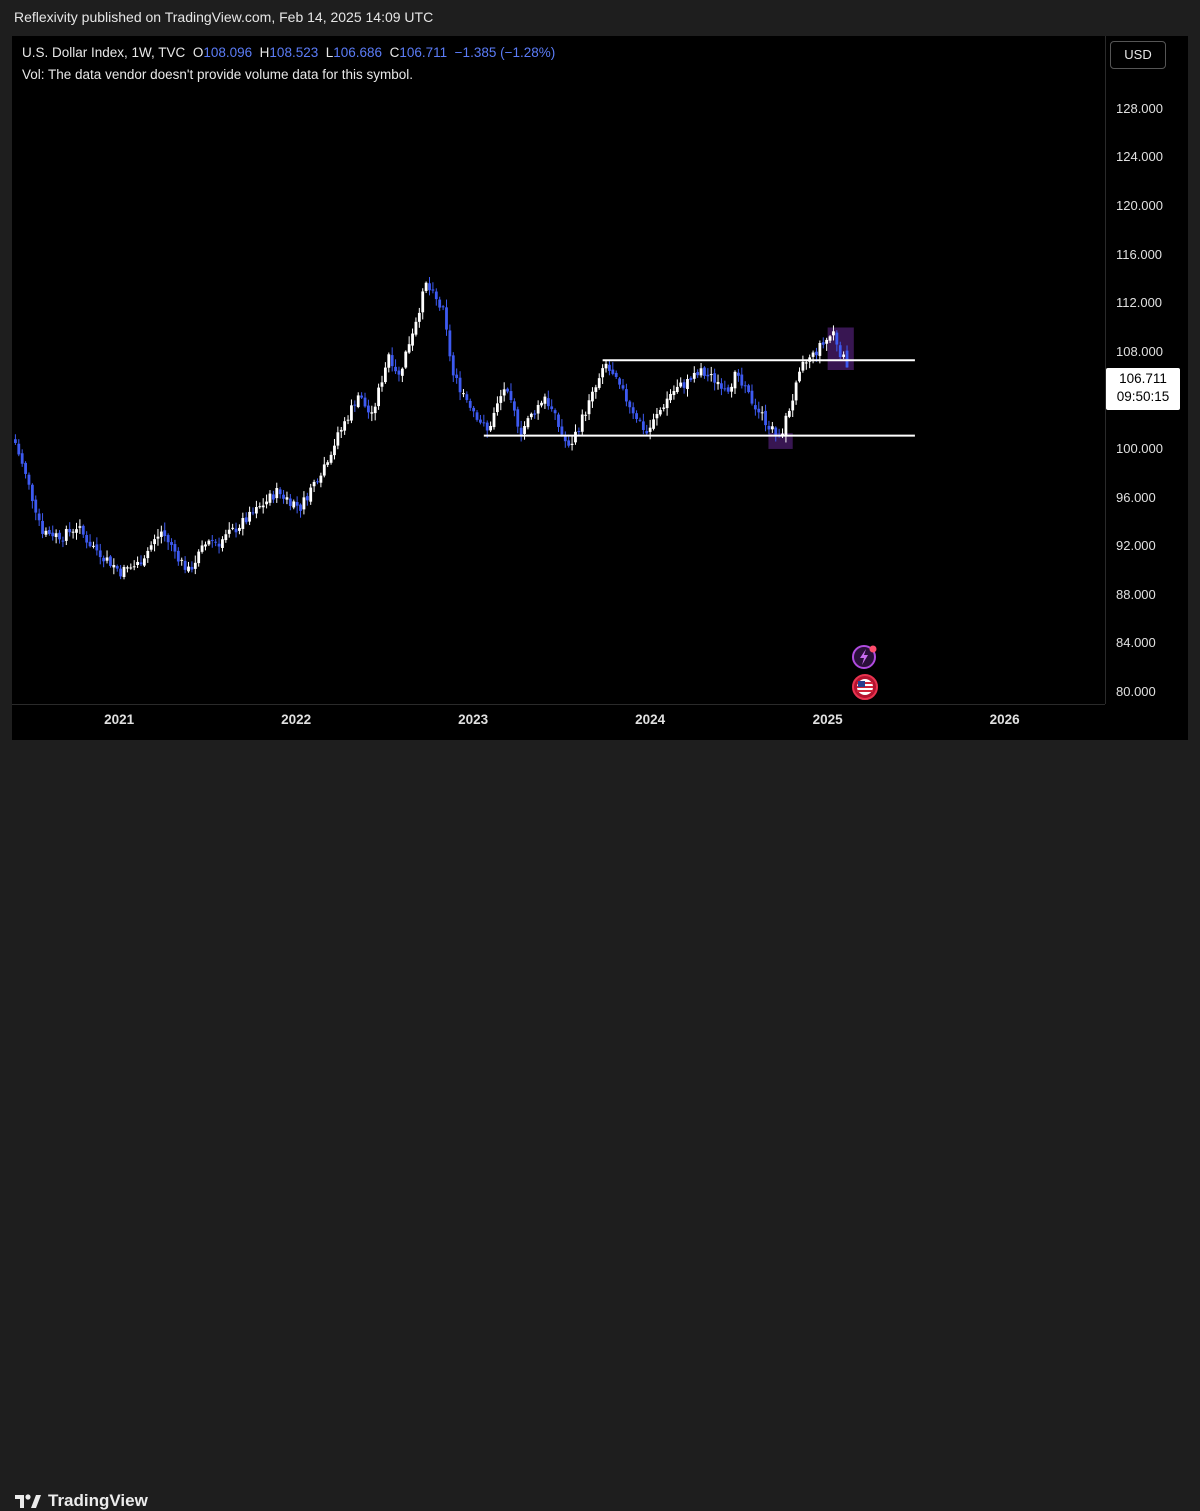 Image resolution: width=1200 pixels, height=1511 pixels. What do you see at coordinates (1143, 378) in the screenshot?
I see `last-price-value: 106.711` at bounding box center [1143, 378].